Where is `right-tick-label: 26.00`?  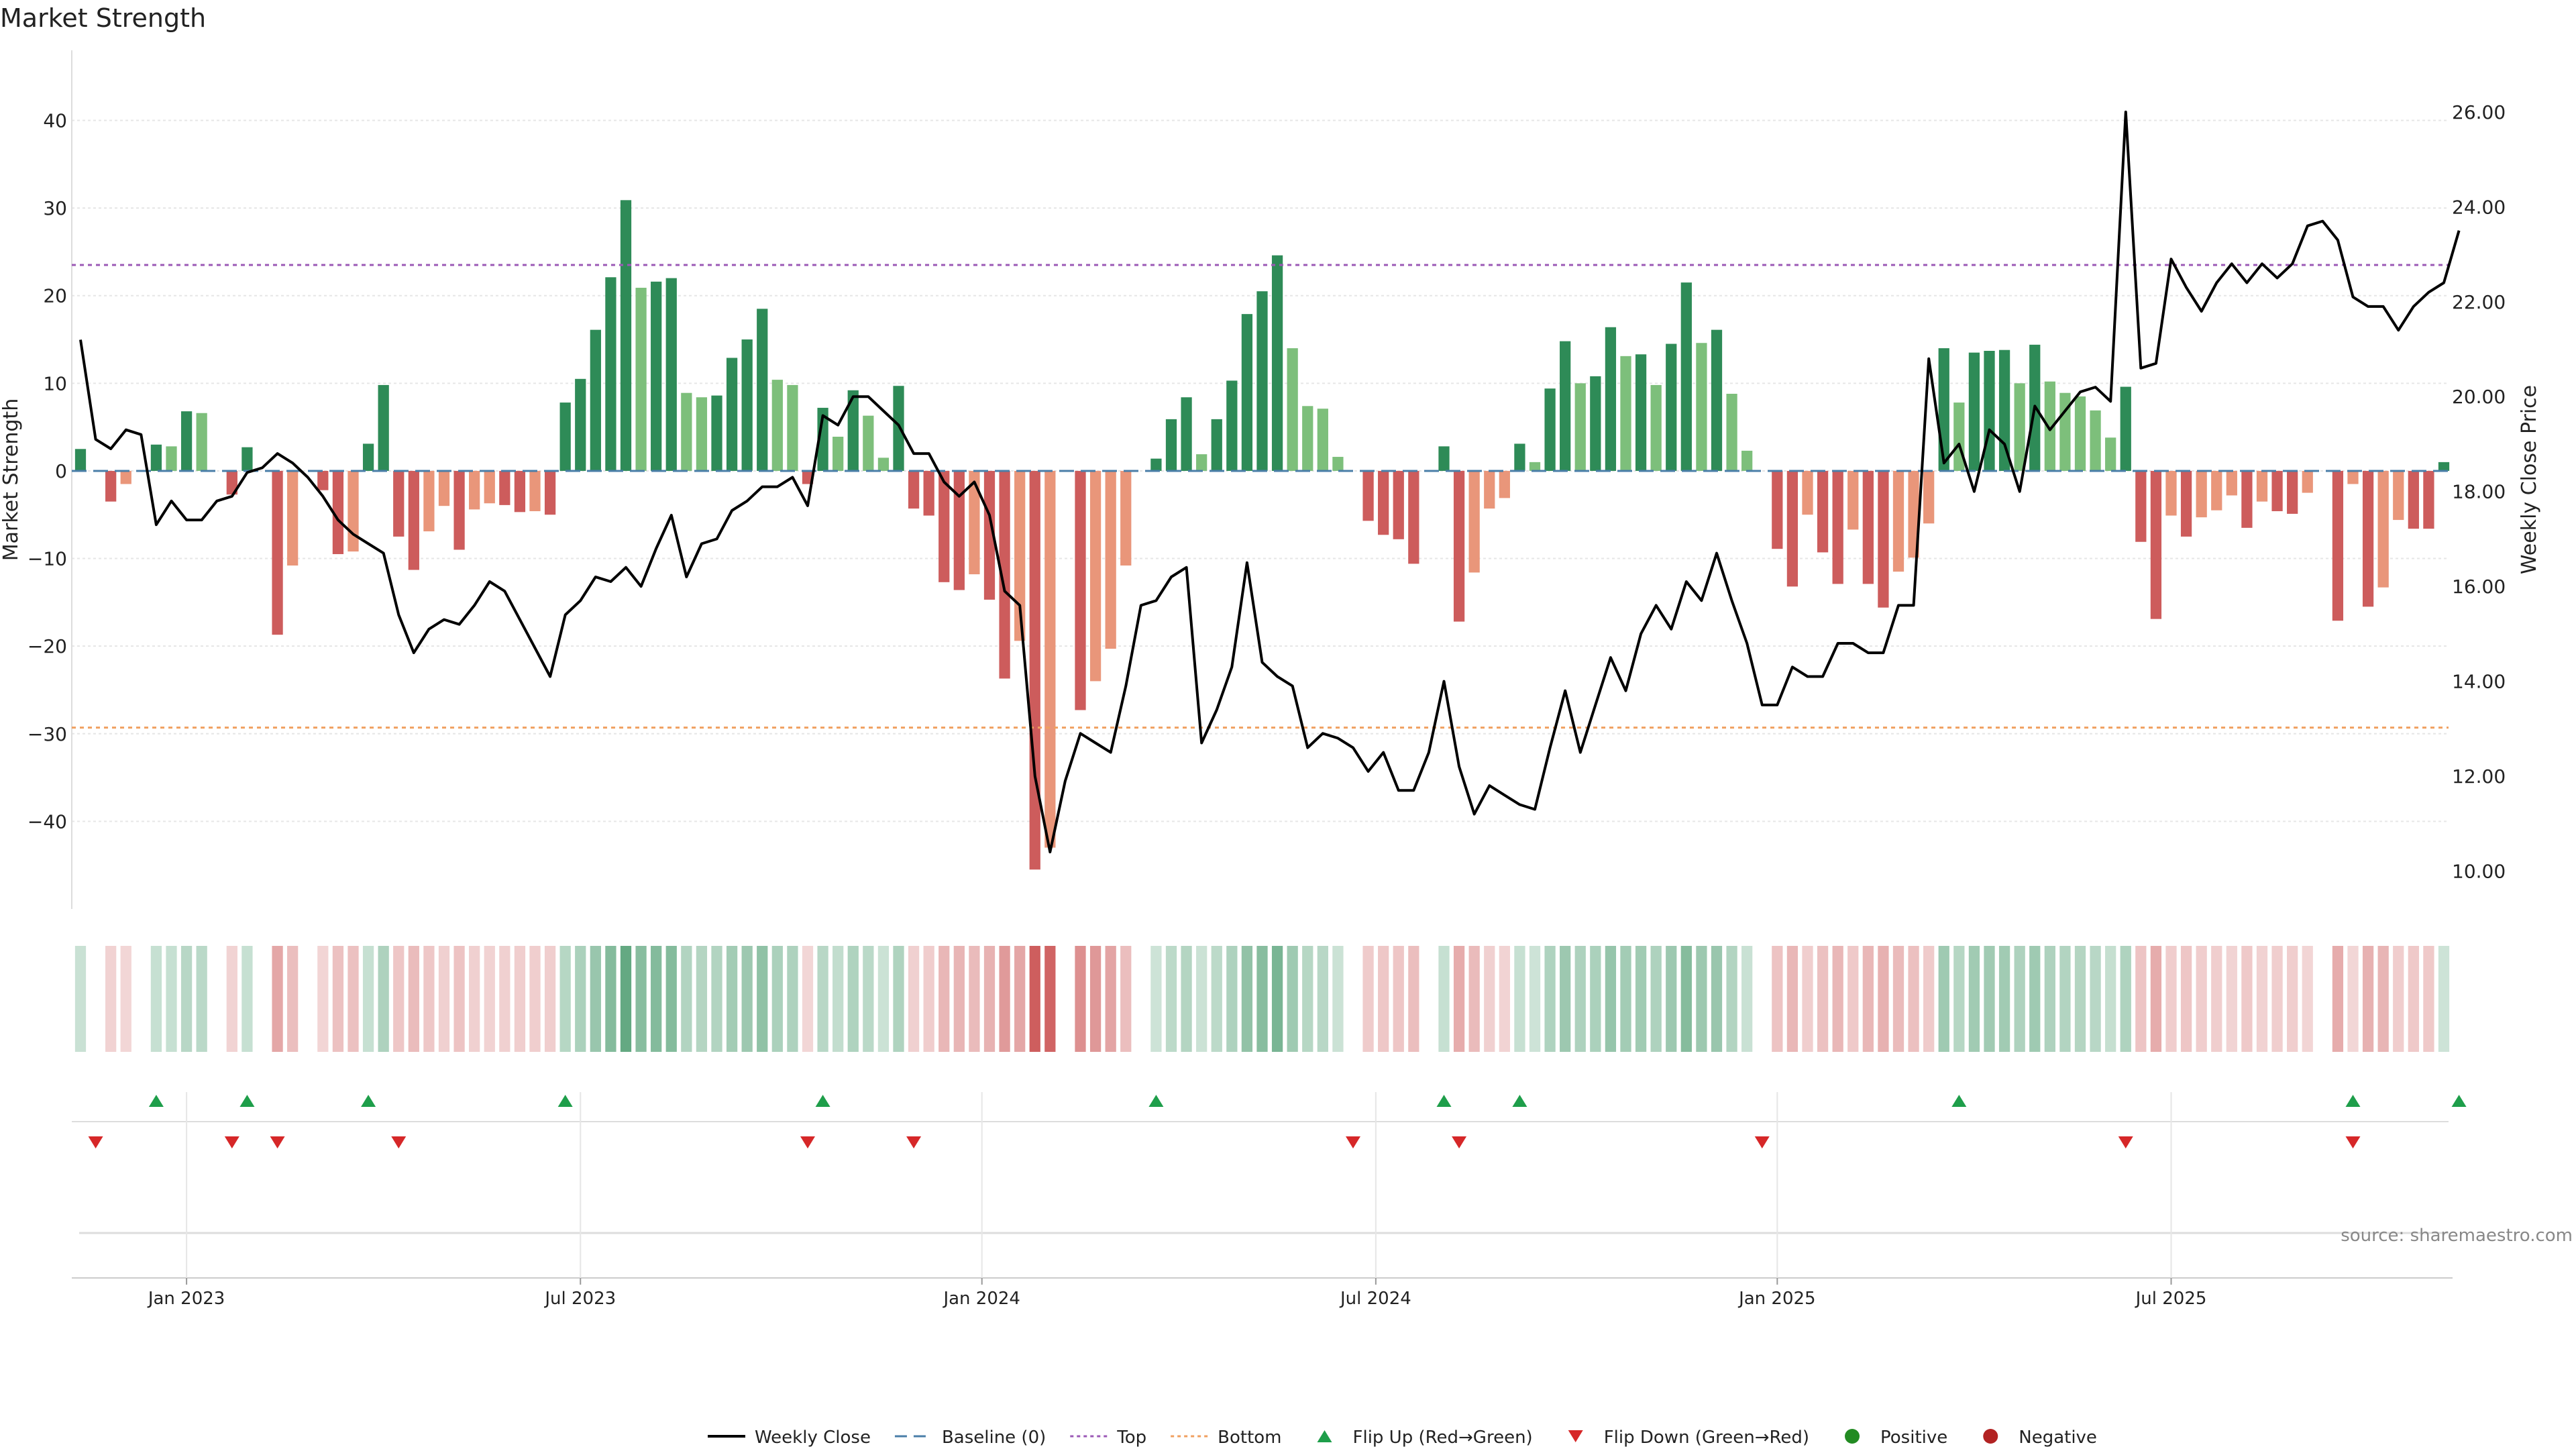
right-tick-label: 26.00 is located at coordinates (2479, 112).